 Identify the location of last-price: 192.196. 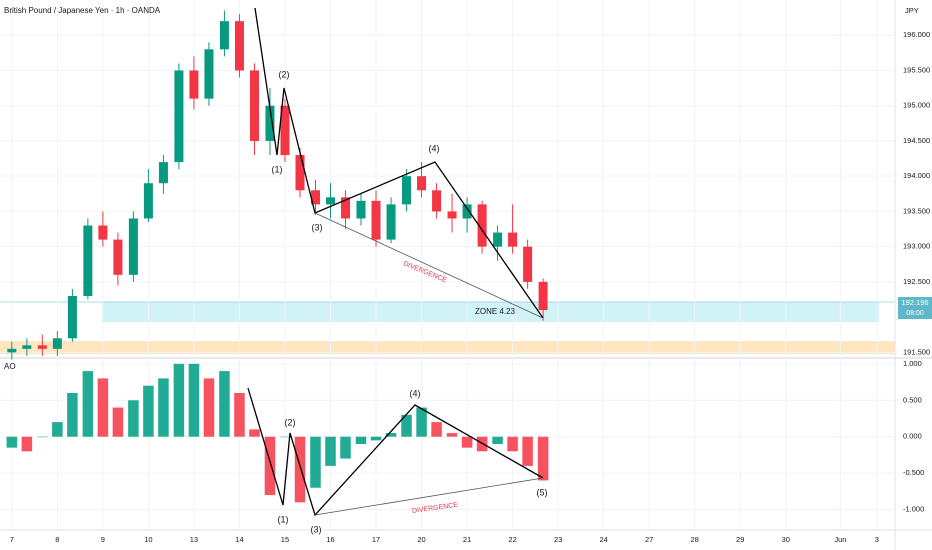
(914, 302).